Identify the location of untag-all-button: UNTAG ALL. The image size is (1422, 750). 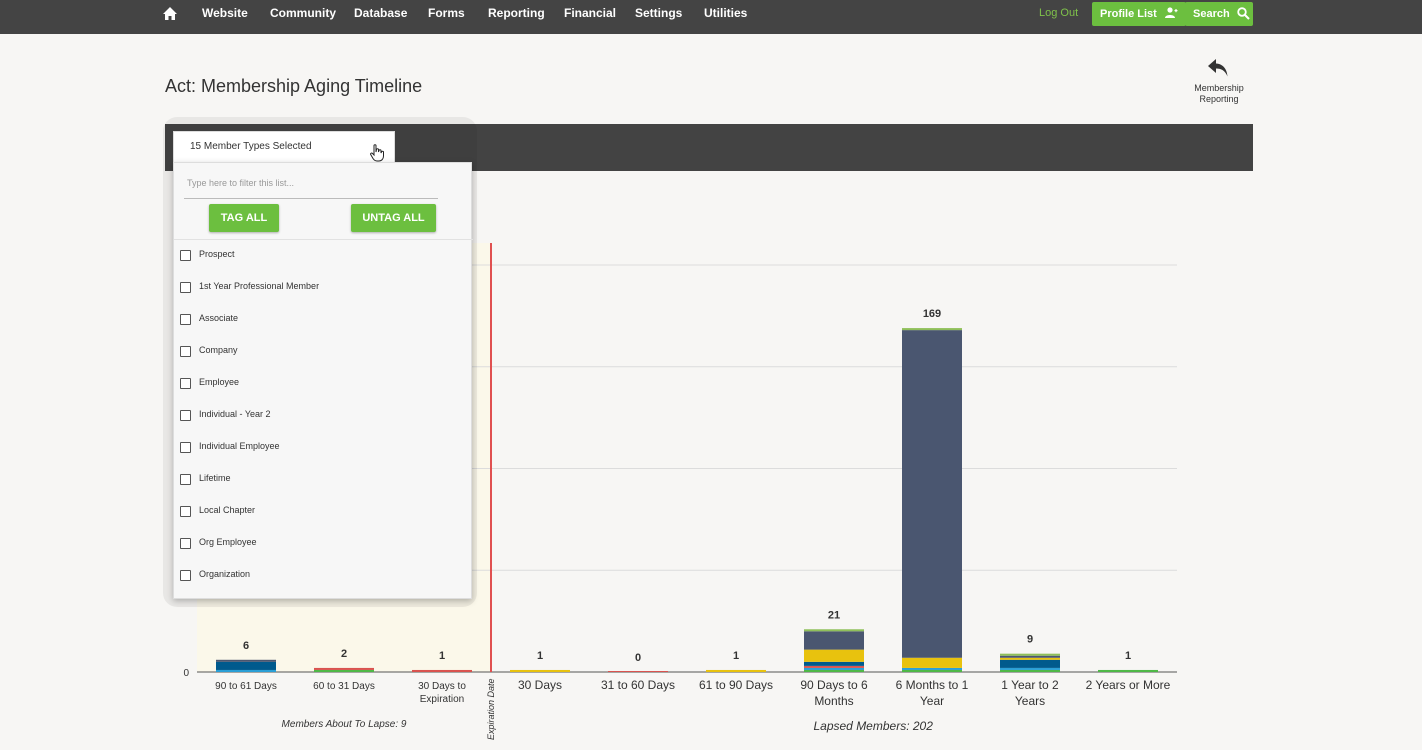
(393, 218).